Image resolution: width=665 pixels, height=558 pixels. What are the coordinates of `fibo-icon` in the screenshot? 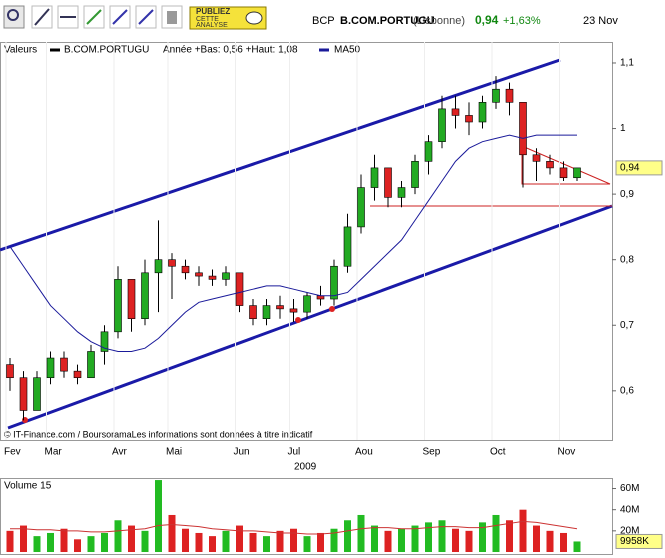 It's located at (94, 17).